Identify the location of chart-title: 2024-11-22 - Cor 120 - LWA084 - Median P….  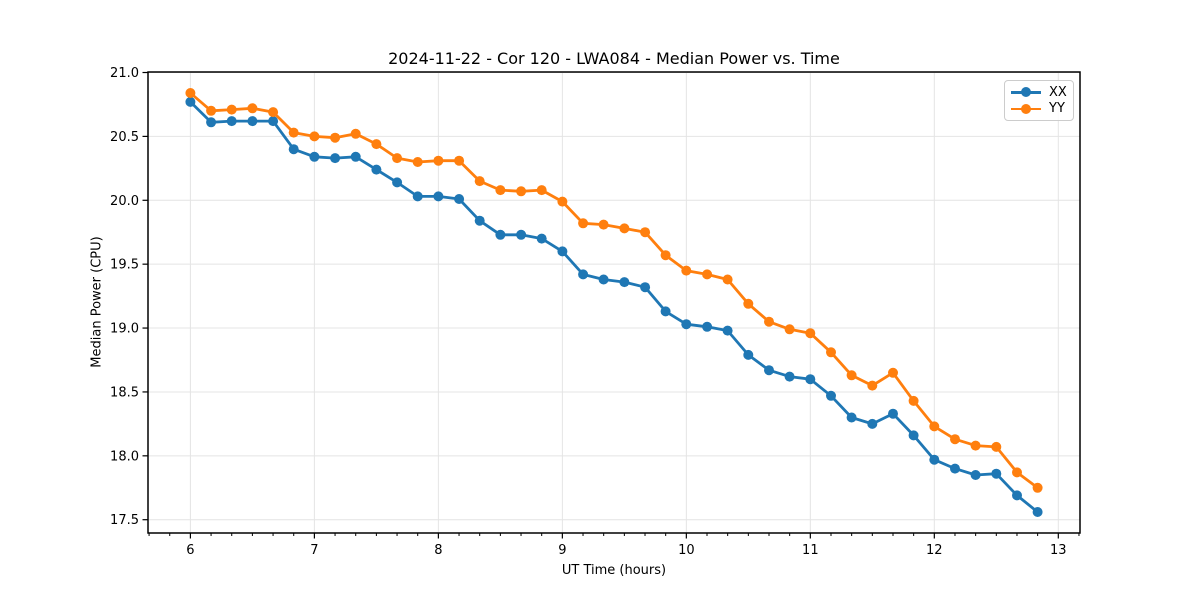
(614, 58).